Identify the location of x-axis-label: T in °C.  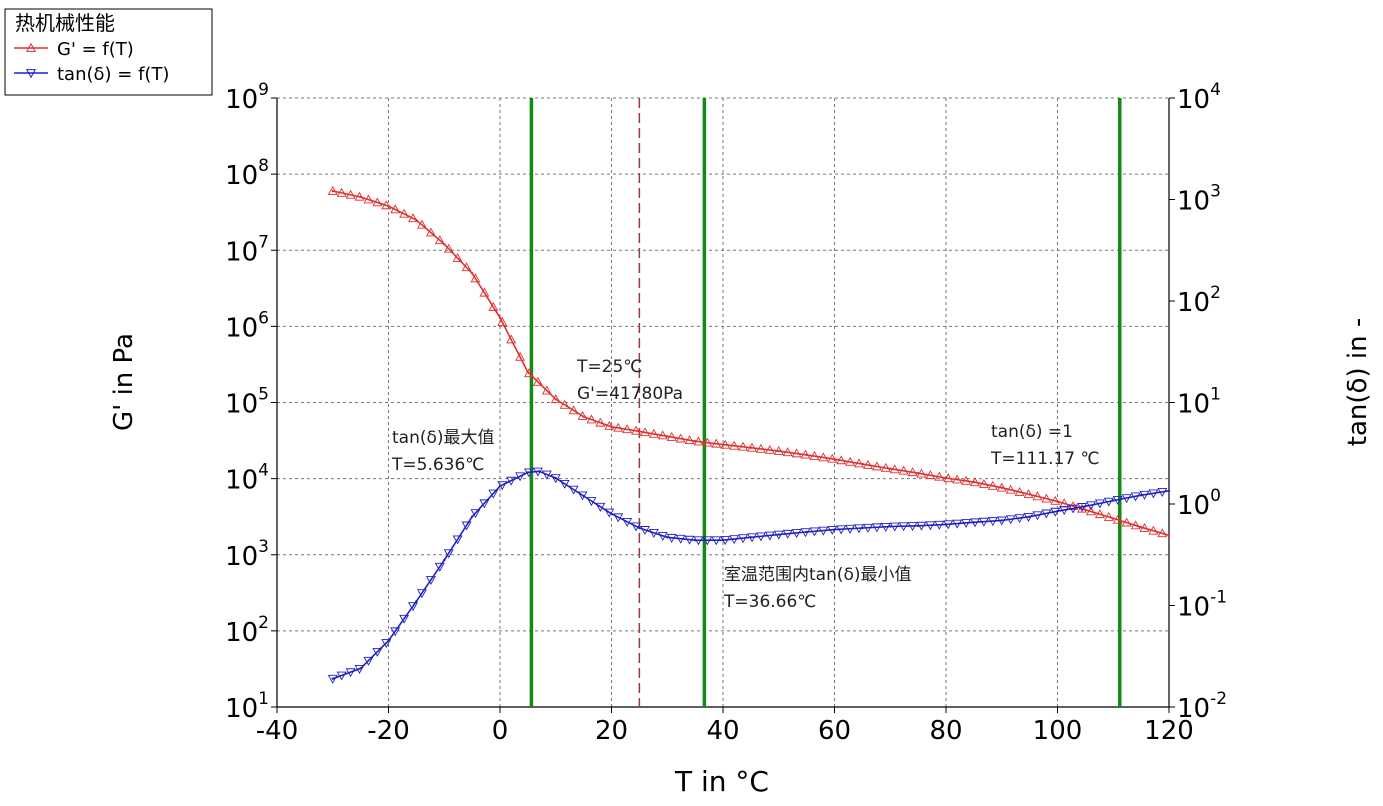
(721, 781).